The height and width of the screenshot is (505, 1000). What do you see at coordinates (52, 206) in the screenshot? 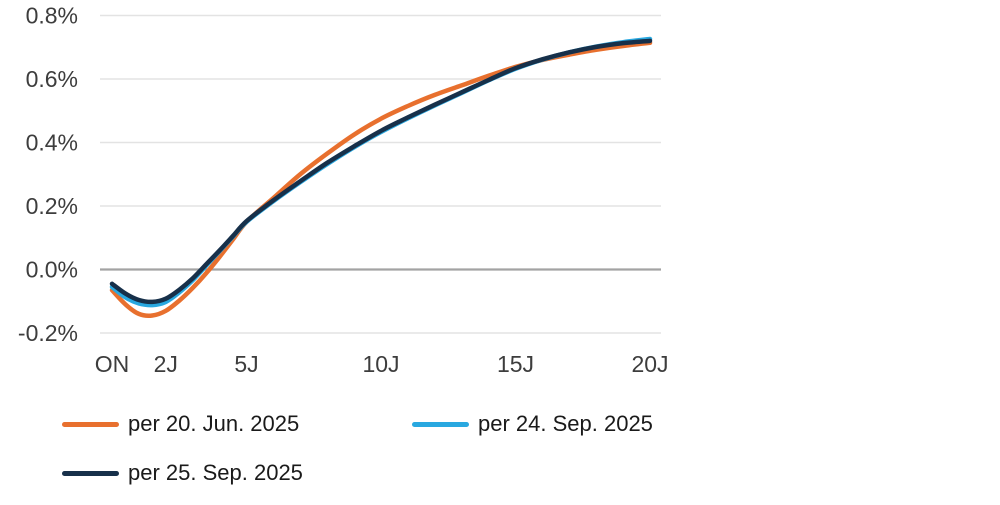
I see `y-axis-tick-0.2%: 0.2%` at bounding box center [52, 206].